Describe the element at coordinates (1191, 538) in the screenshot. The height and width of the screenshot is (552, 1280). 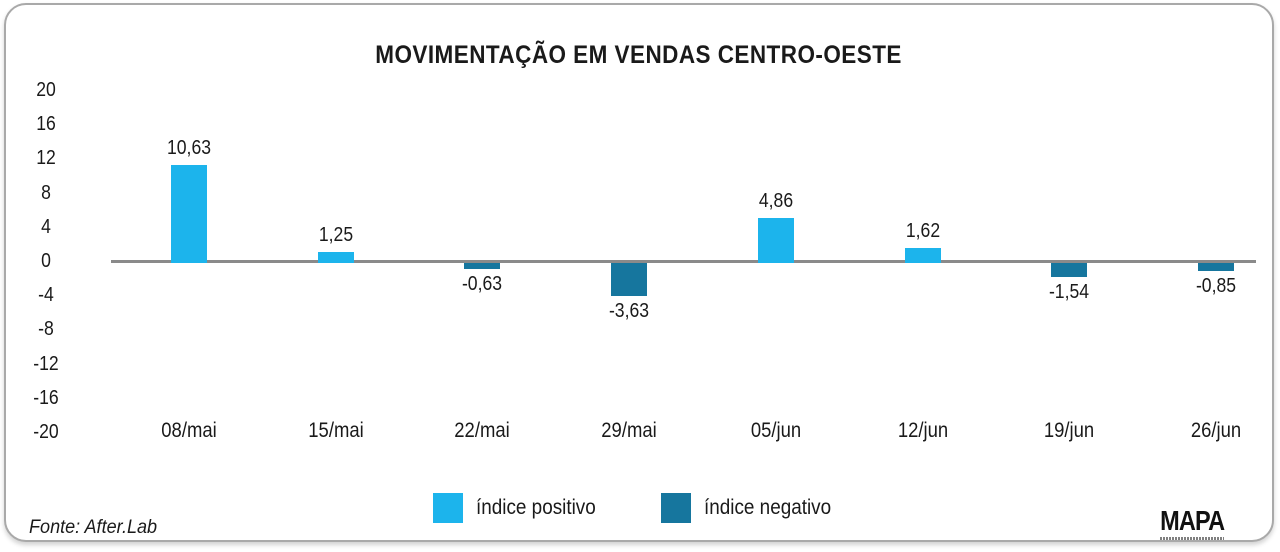
I see `brand-tagline-microtext` at that location.